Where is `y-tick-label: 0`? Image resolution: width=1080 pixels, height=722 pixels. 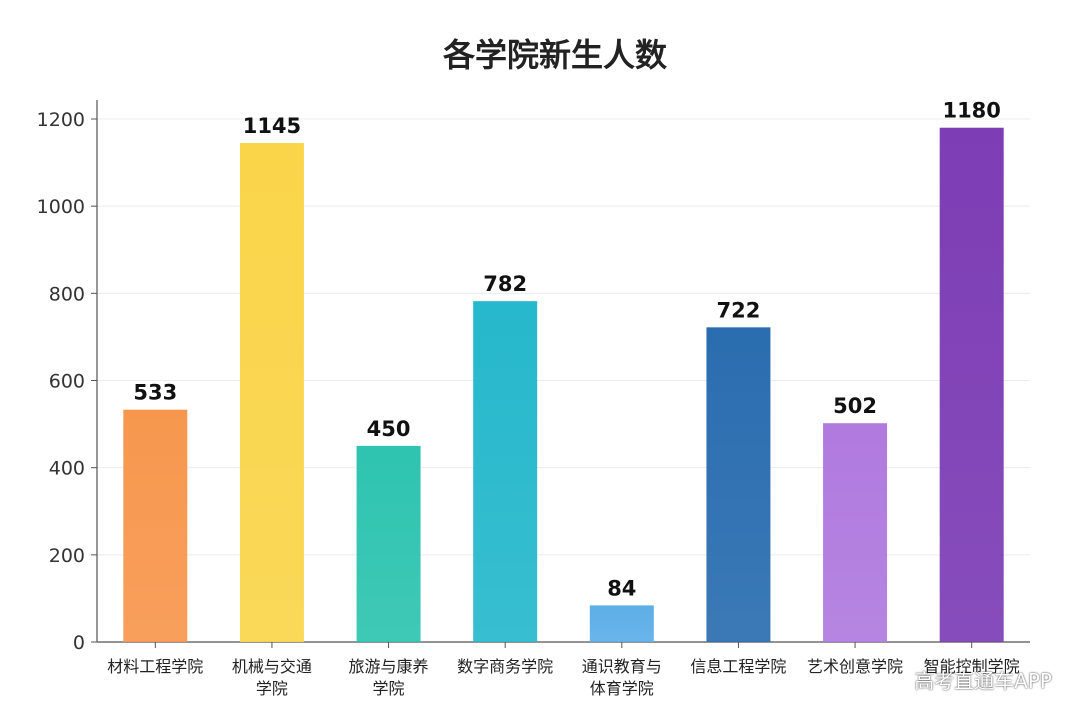 y-tick-label: 0 is located at coordinates (79, 643).